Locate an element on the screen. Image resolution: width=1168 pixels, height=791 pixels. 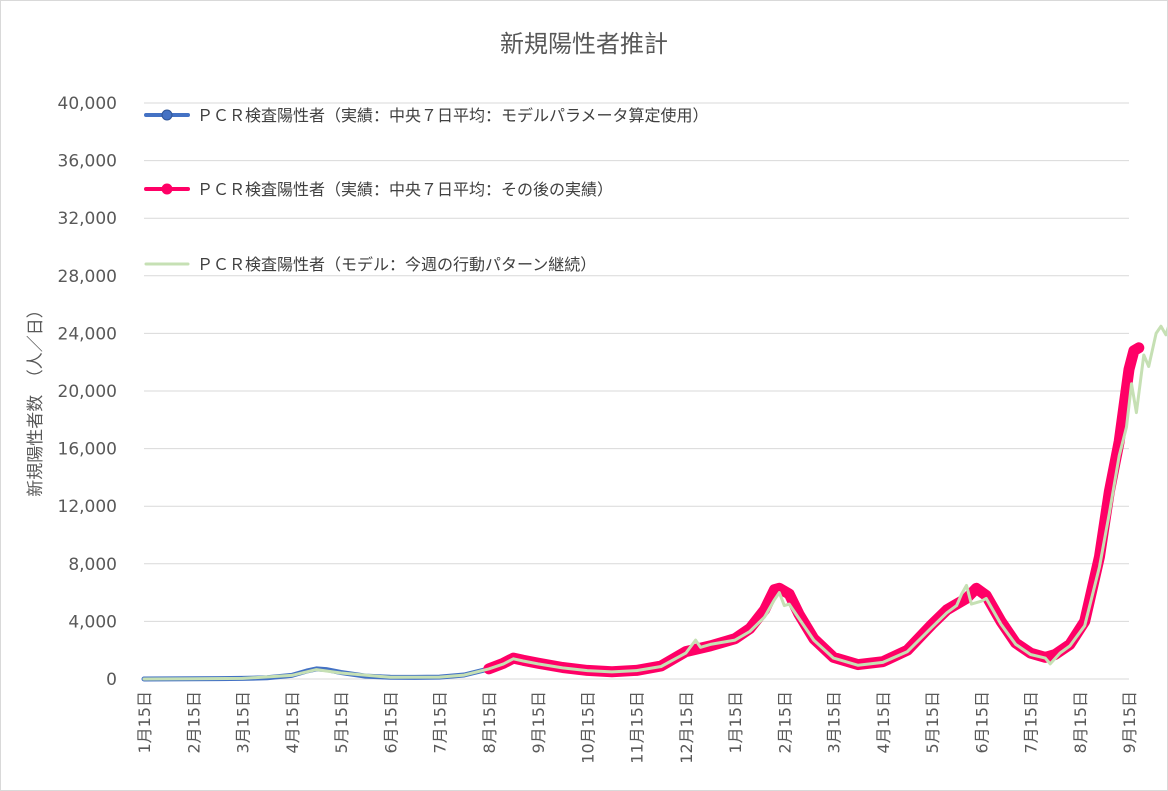
x-tick-label: 11月15日 is located at coordinates (637, 727).